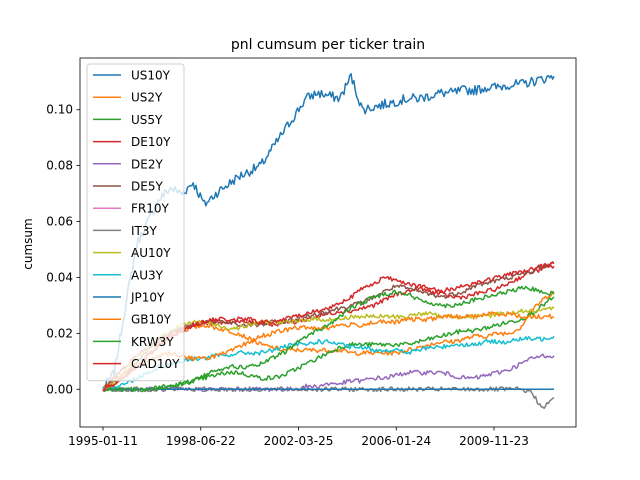 This screenshot has height=480, width=640. Describe the element at coordinates (152, 342) in the screenshot. I see `legend-label-krw3y: KRW3Y` at that location.